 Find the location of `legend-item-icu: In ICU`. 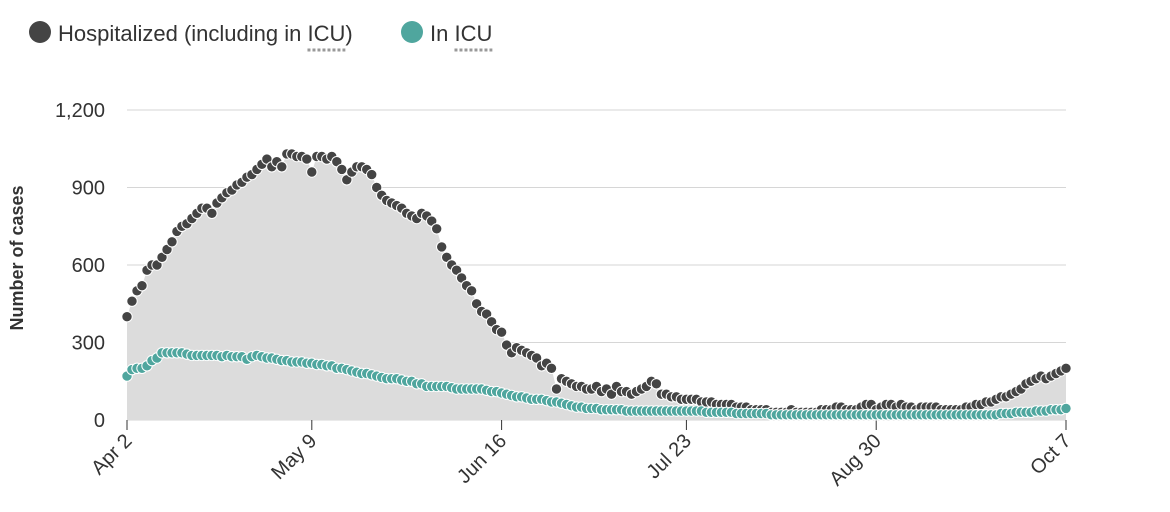

legend-item-icu: In ICU is located at coordinates (447, 36).